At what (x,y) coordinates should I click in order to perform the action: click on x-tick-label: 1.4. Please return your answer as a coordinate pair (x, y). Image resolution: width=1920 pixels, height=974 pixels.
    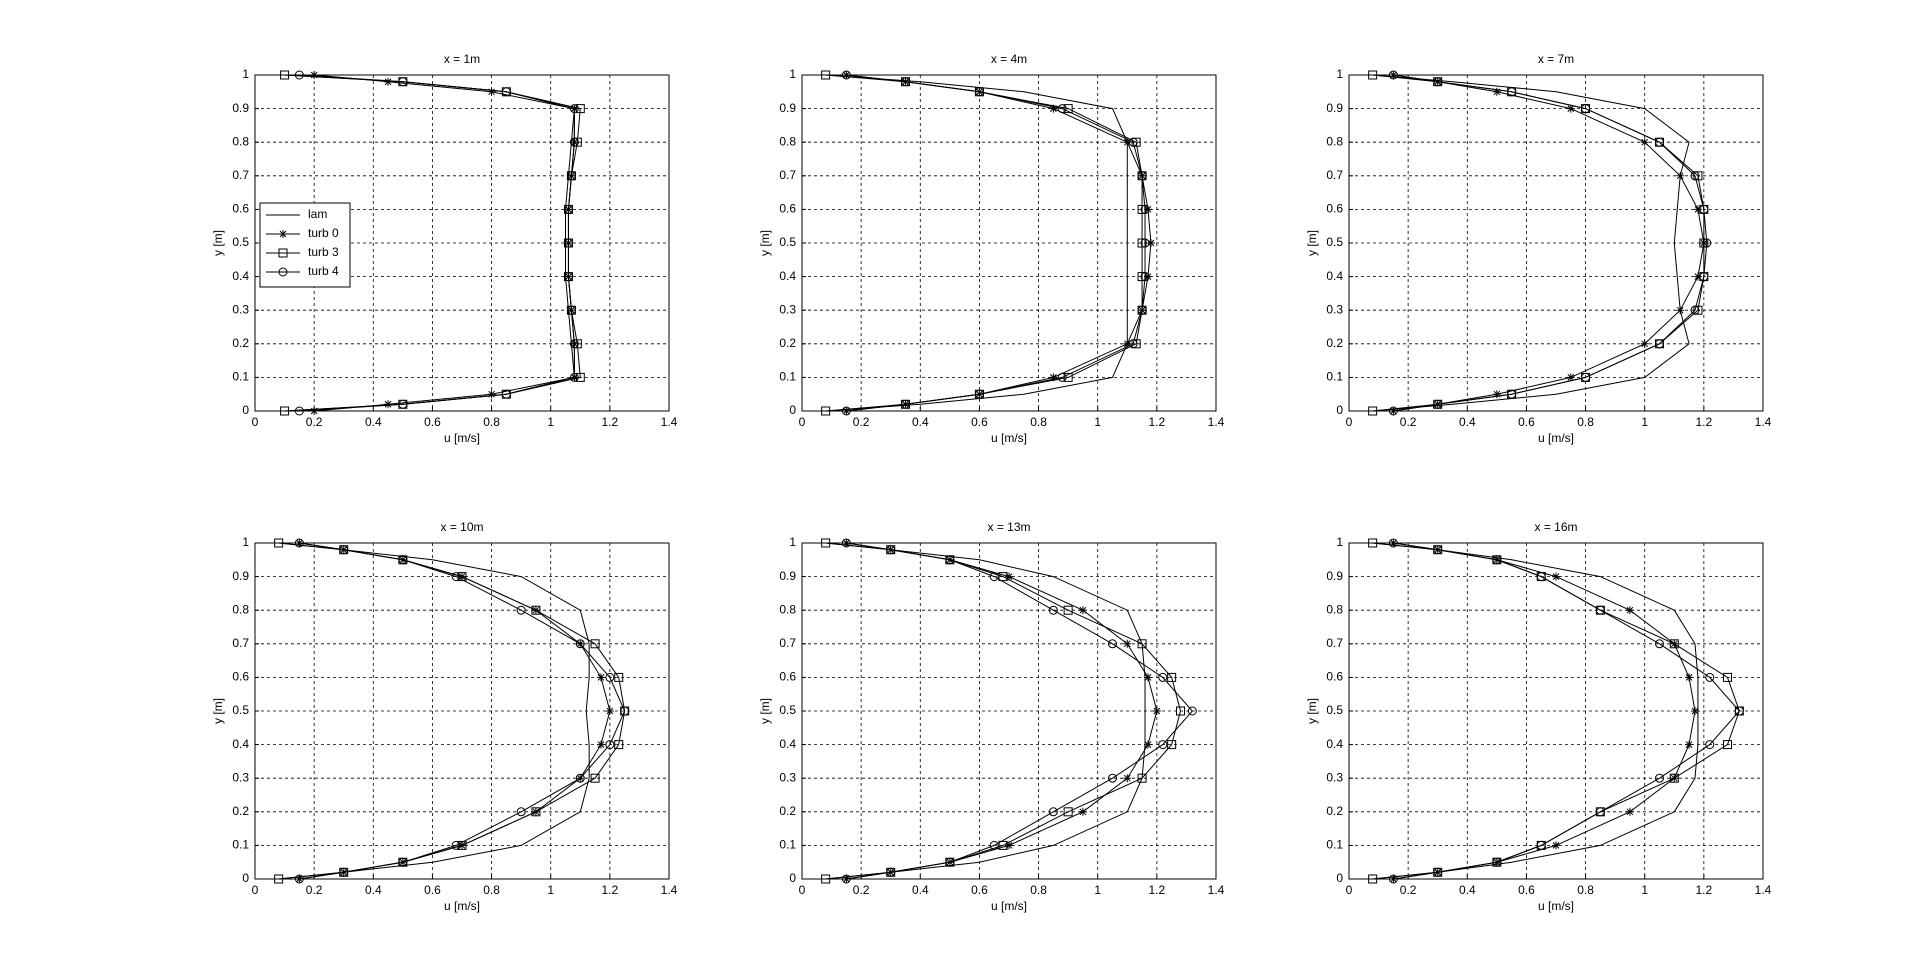
    Looking at the image, I should click on (1216, 422).